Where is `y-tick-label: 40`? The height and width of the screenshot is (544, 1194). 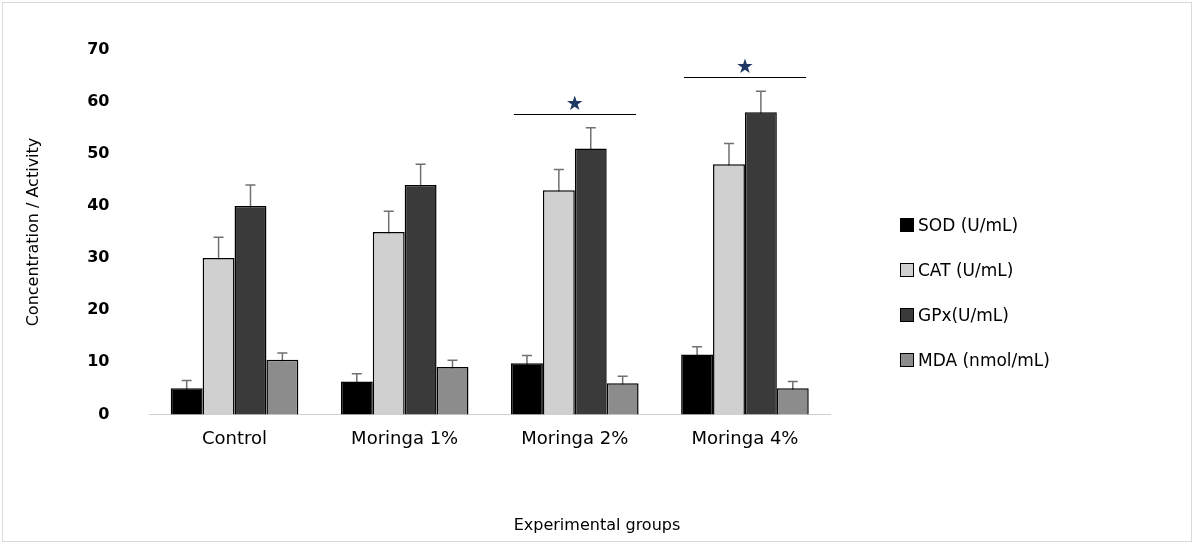
y-tick-label: 40 is located at coordinates (98, 205).